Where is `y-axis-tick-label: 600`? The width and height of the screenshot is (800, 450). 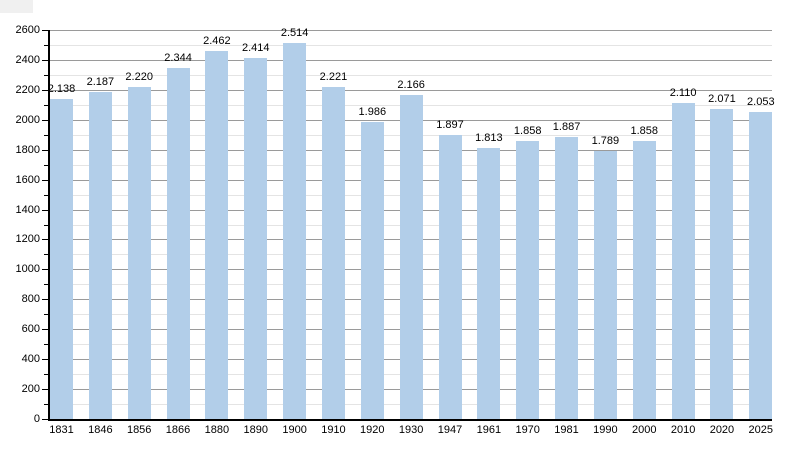 y-axis-tick-label: 600 is located at coordinates (30, 329).